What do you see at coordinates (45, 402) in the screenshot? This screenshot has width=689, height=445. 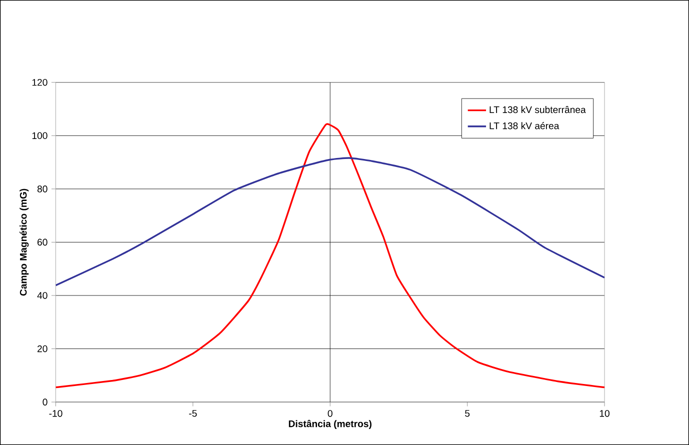 I see `y-tick-label: 0` at bounding box center [45, 402].